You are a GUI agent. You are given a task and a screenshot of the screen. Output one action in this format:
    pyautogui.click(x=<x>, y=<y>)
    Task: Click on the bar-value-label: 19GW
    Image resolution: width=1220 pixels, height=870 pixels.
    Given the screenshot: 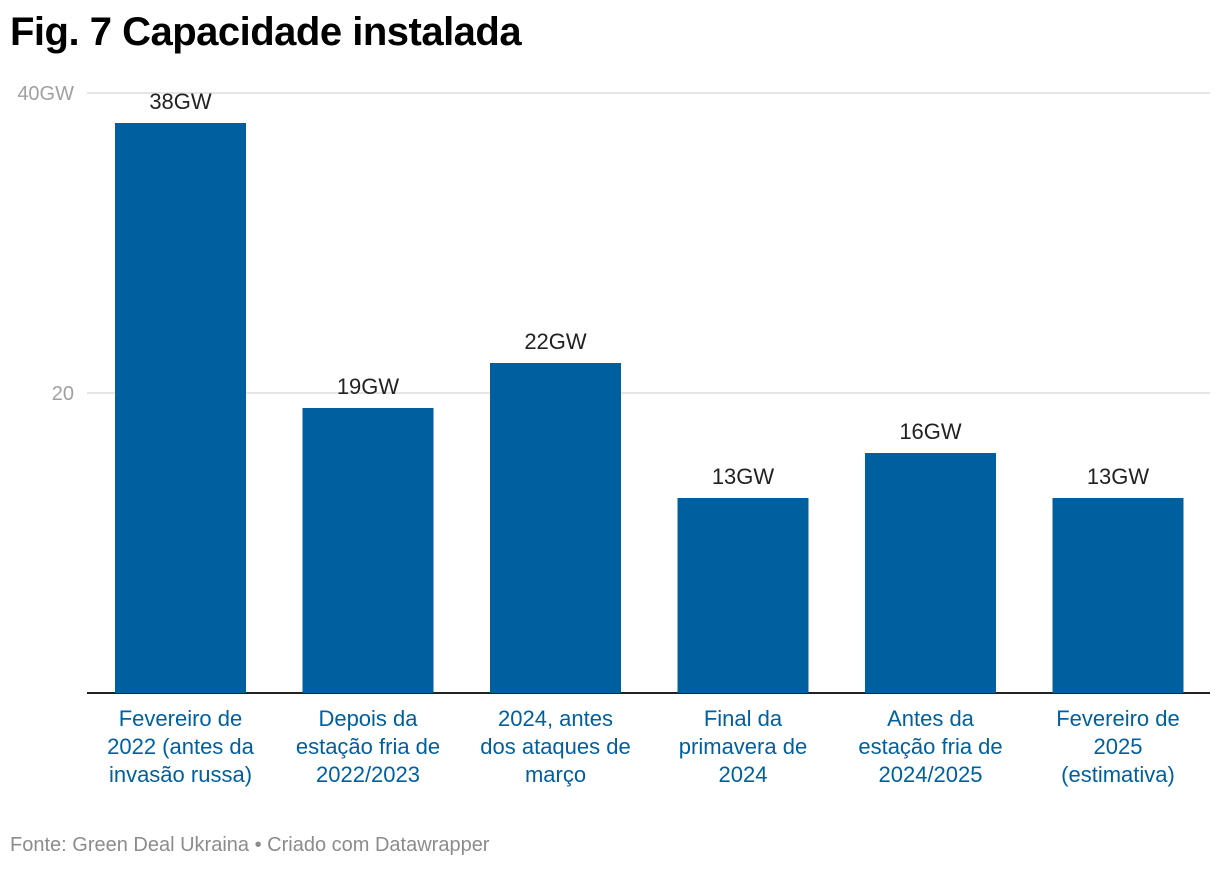 What is the action you would take?
    pyautogui.click(x=368, y=386)
    